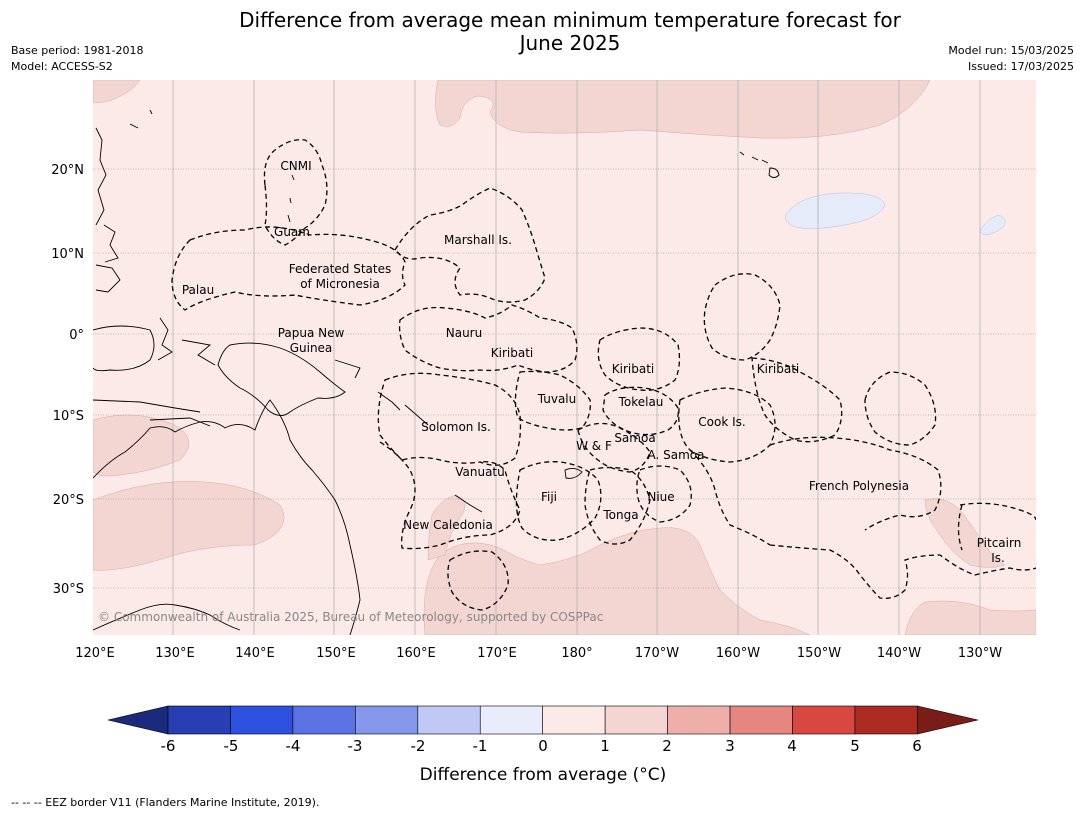 The width and height of the screenshot is (1085, 816). Describe the element at coordinates (634, 438) in the screenshot. I see `region-label: Samoa` at that location.